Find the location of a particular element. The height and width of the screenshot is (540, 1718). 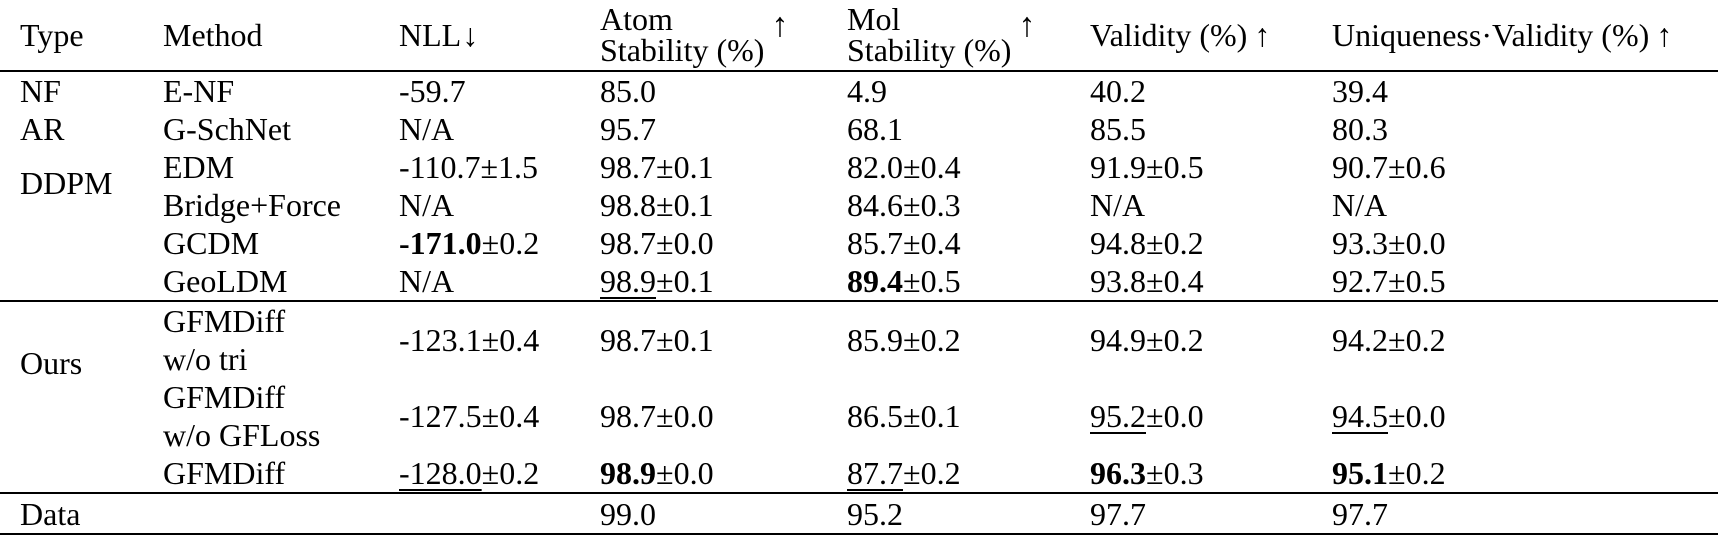

cell-method: GeoLDM is located at coordinates (281, 282).